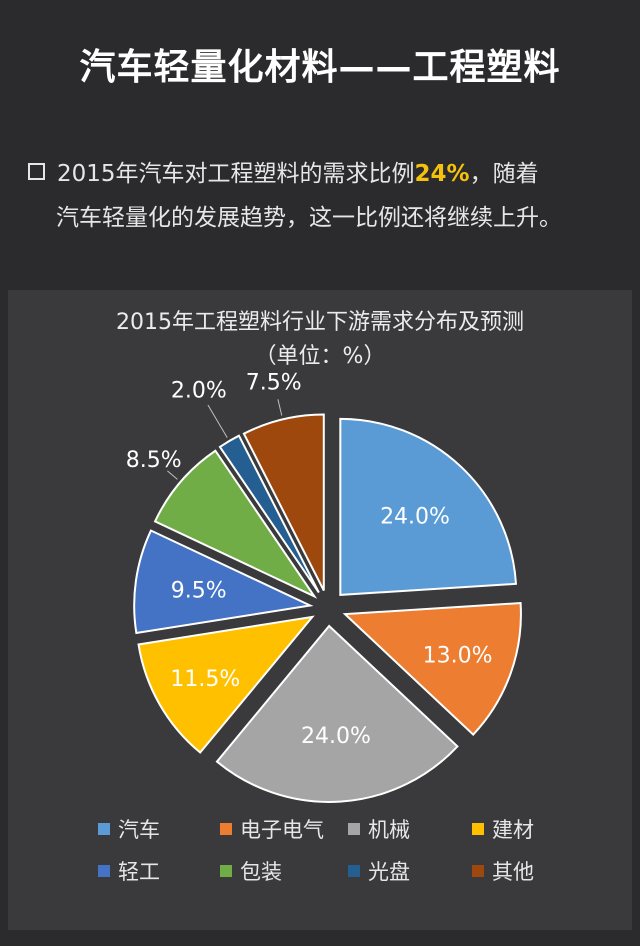 This screenshot has height=946, width=640. I want to click on legend-item-1: 电子电气, so click(284, 829).